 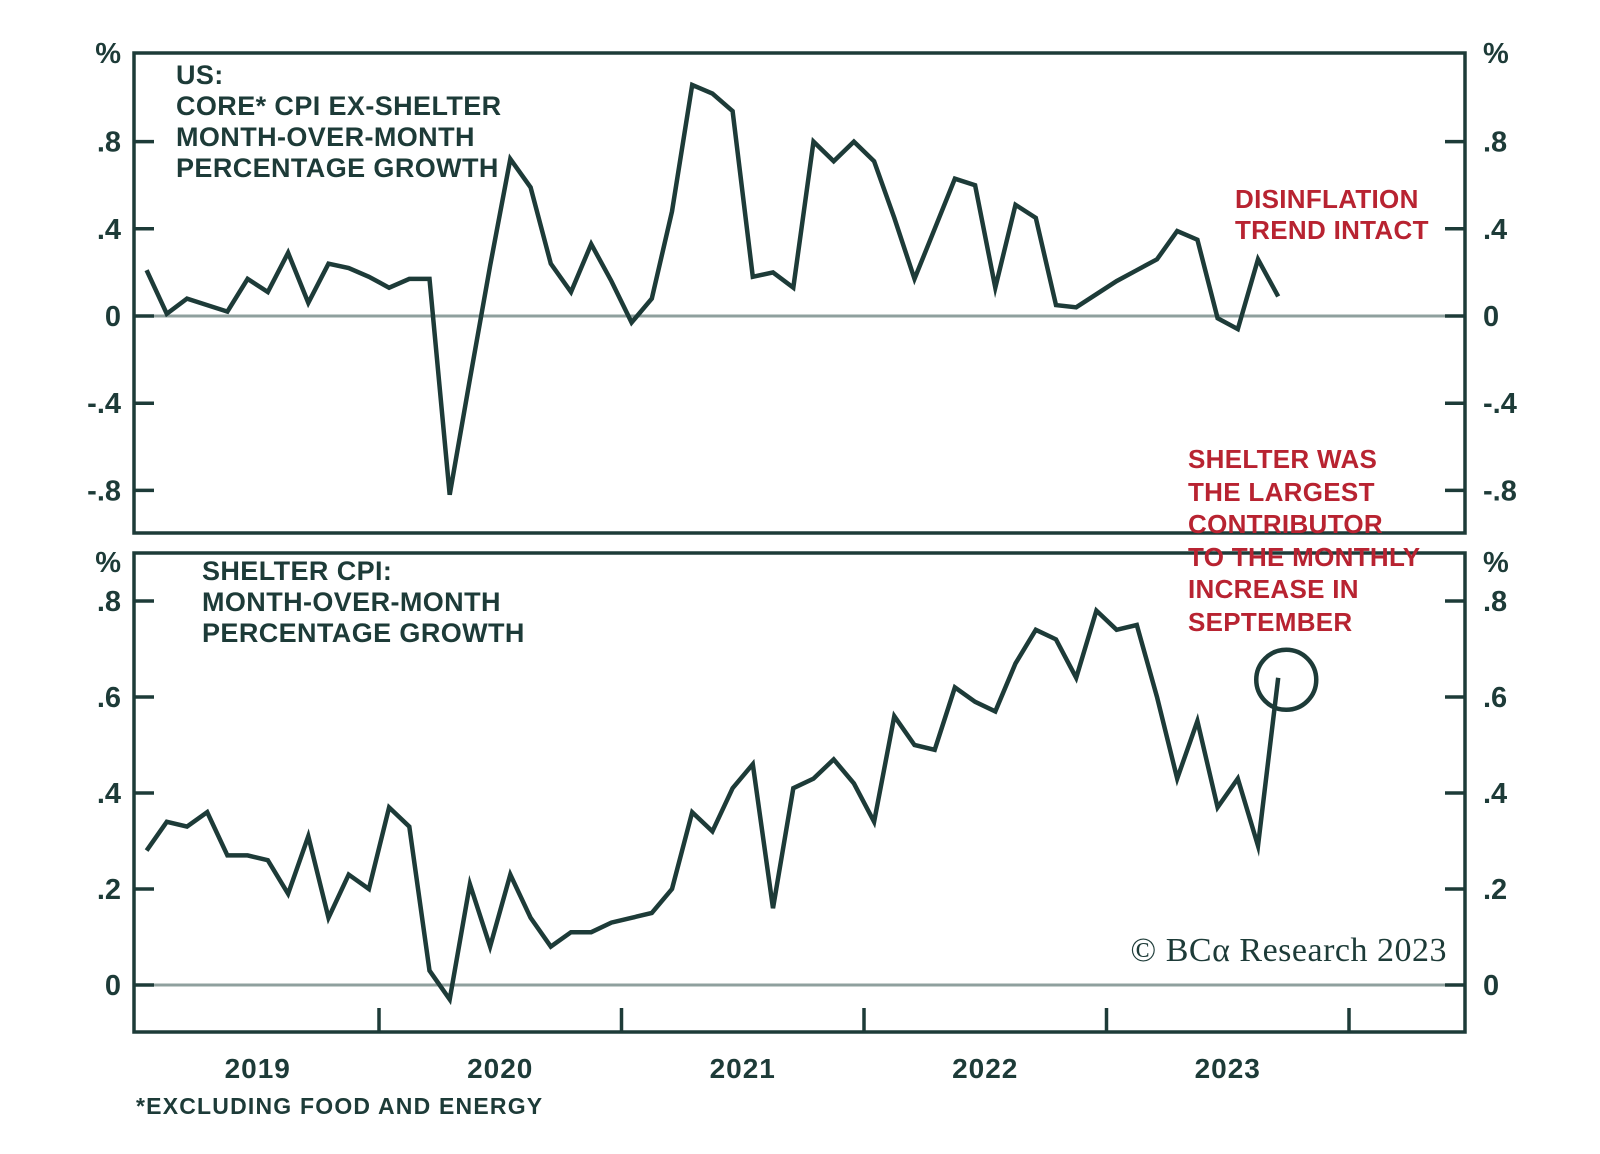 I want to click on top-panel-title-line: US:, so click(x=200, y=75).